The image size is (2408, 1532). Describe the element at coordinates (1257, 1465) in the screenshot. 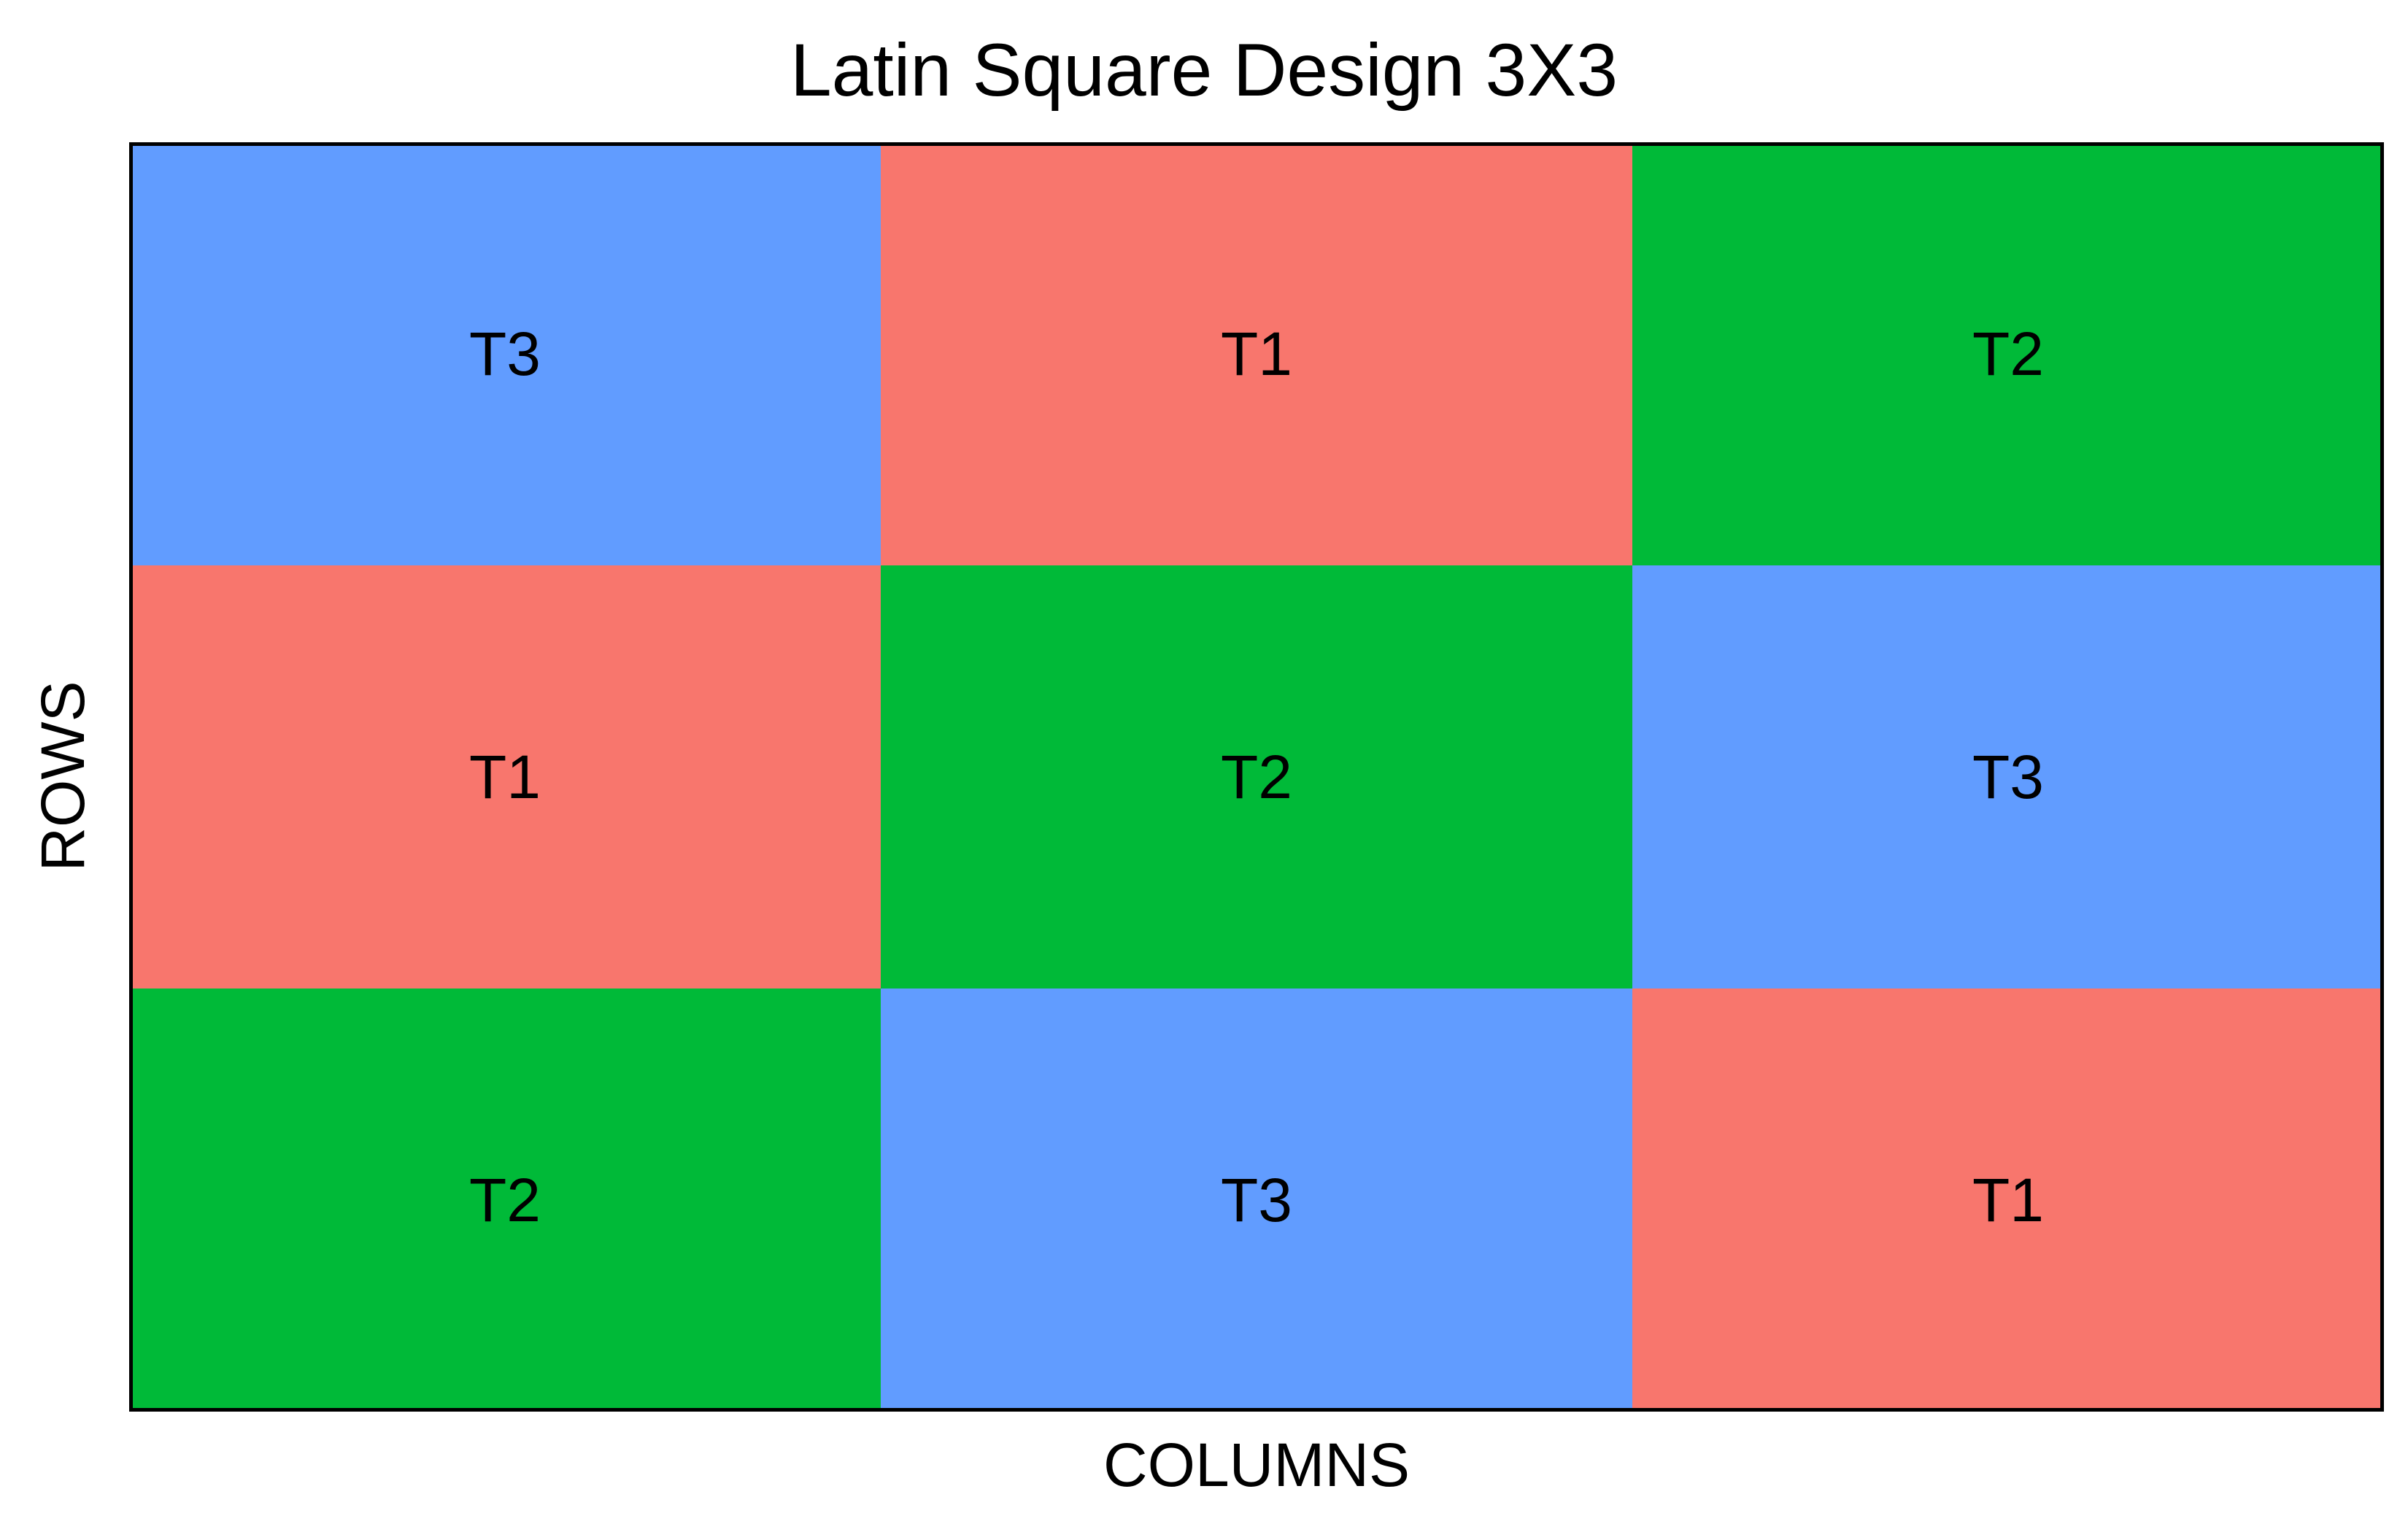

I see `x-axis-label: COLUMNS` at that location.